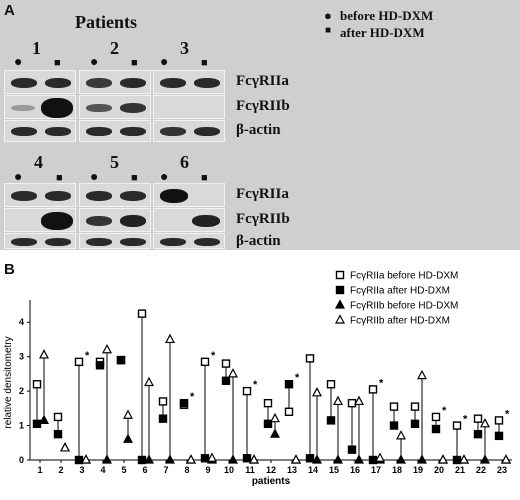  What do you see at coordinates (21, 357) in the screenshot?
I see `y-tick-label: 3` at bounding box center [21, 357].